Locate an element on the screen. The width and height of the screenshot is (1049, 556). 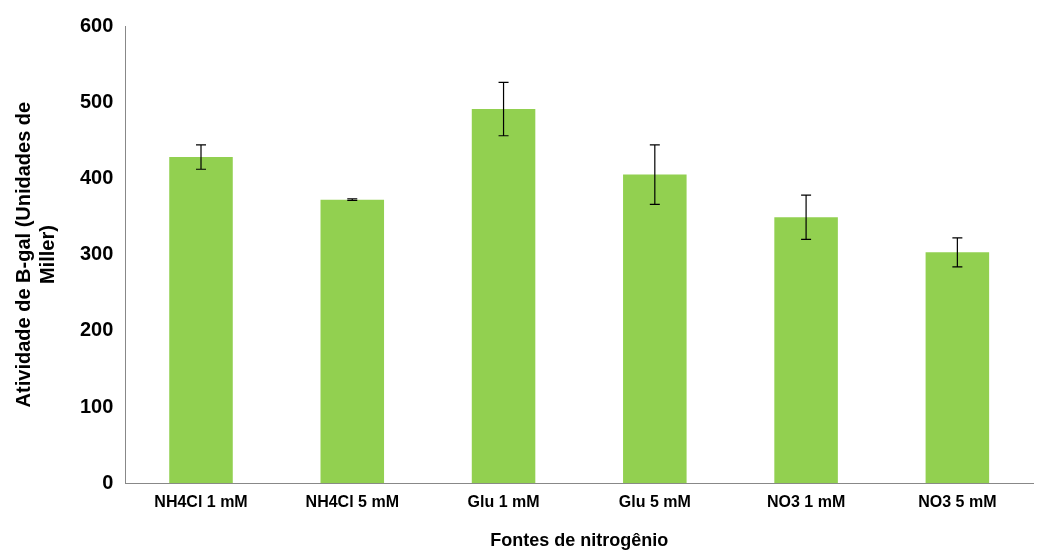
y-tick-label: 100 is located at coordinates (96, 405).